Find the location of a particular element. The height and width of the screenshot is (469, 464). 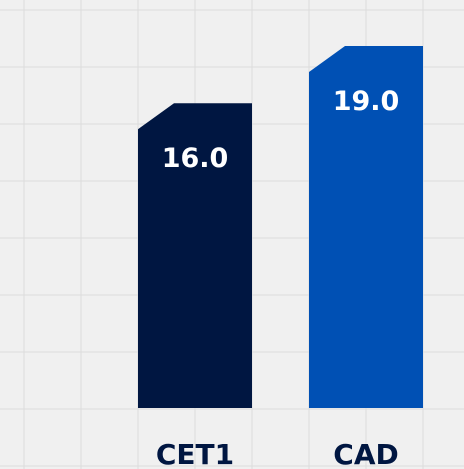

x-tick-label: CET1 is located at coordinates (195, 453).